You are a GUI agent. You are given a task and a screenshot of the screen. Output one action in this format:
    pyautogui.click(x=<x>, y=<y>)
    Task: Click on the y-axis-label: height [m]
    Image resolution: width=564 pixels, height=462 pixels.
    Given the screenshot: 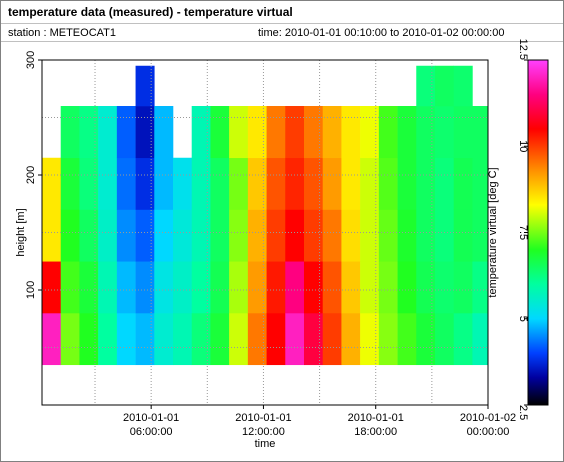 What is the action you would take?
    pyautogui.click(x=21, y=232)
    